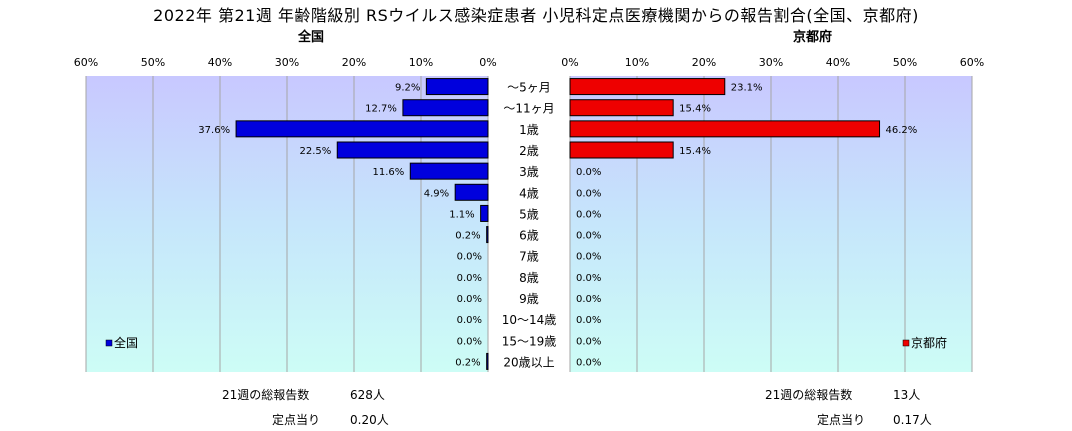 This screenshot has height=431, width=1072. Describe the element at coordinates (315, 151) in the screenshot. I see `left-bar-value-label: 22.5%` at that location.